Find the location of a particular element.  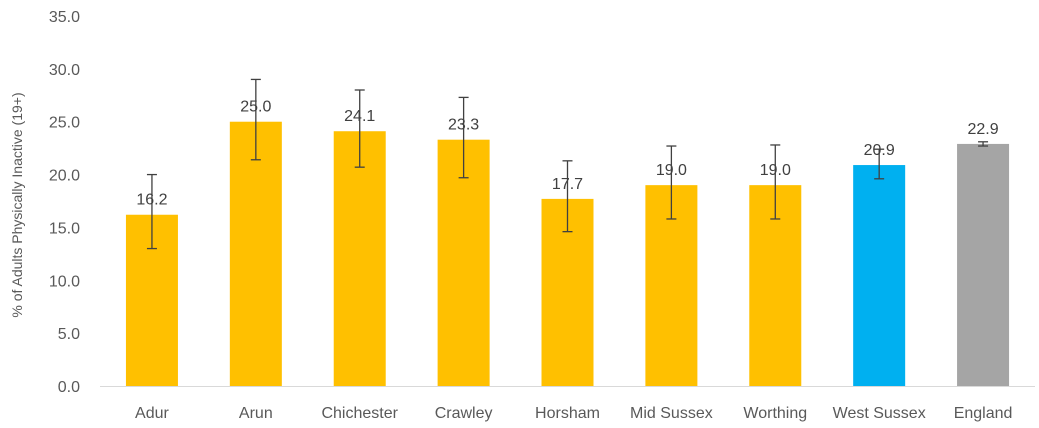

y-tick-label: 30.0 is located at coordinates (64, 70).